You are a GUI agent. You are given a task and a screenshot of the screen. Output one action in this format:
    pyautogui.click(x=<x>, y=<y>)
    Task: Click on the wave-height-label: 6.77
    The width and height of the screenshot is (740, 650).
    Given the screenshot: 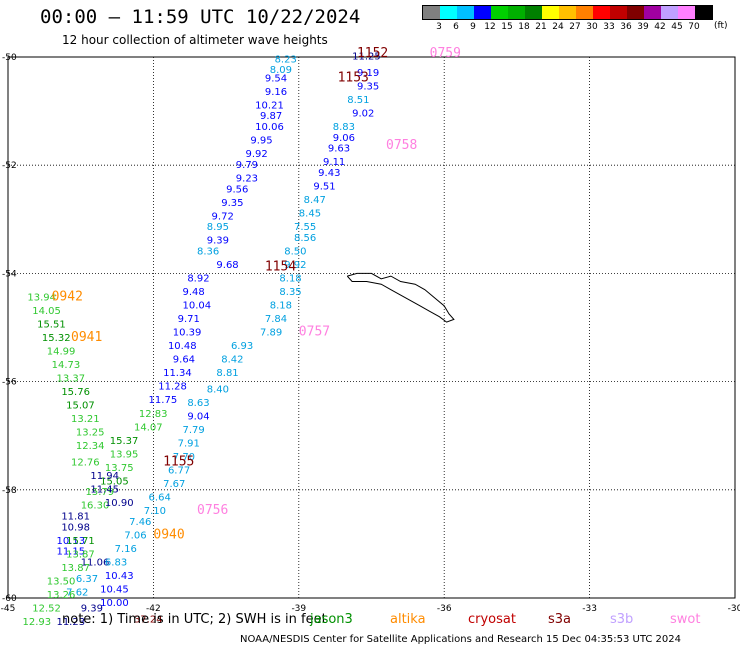 What is the action you would take?
    pyautogui.click(x=179, y=471)
    